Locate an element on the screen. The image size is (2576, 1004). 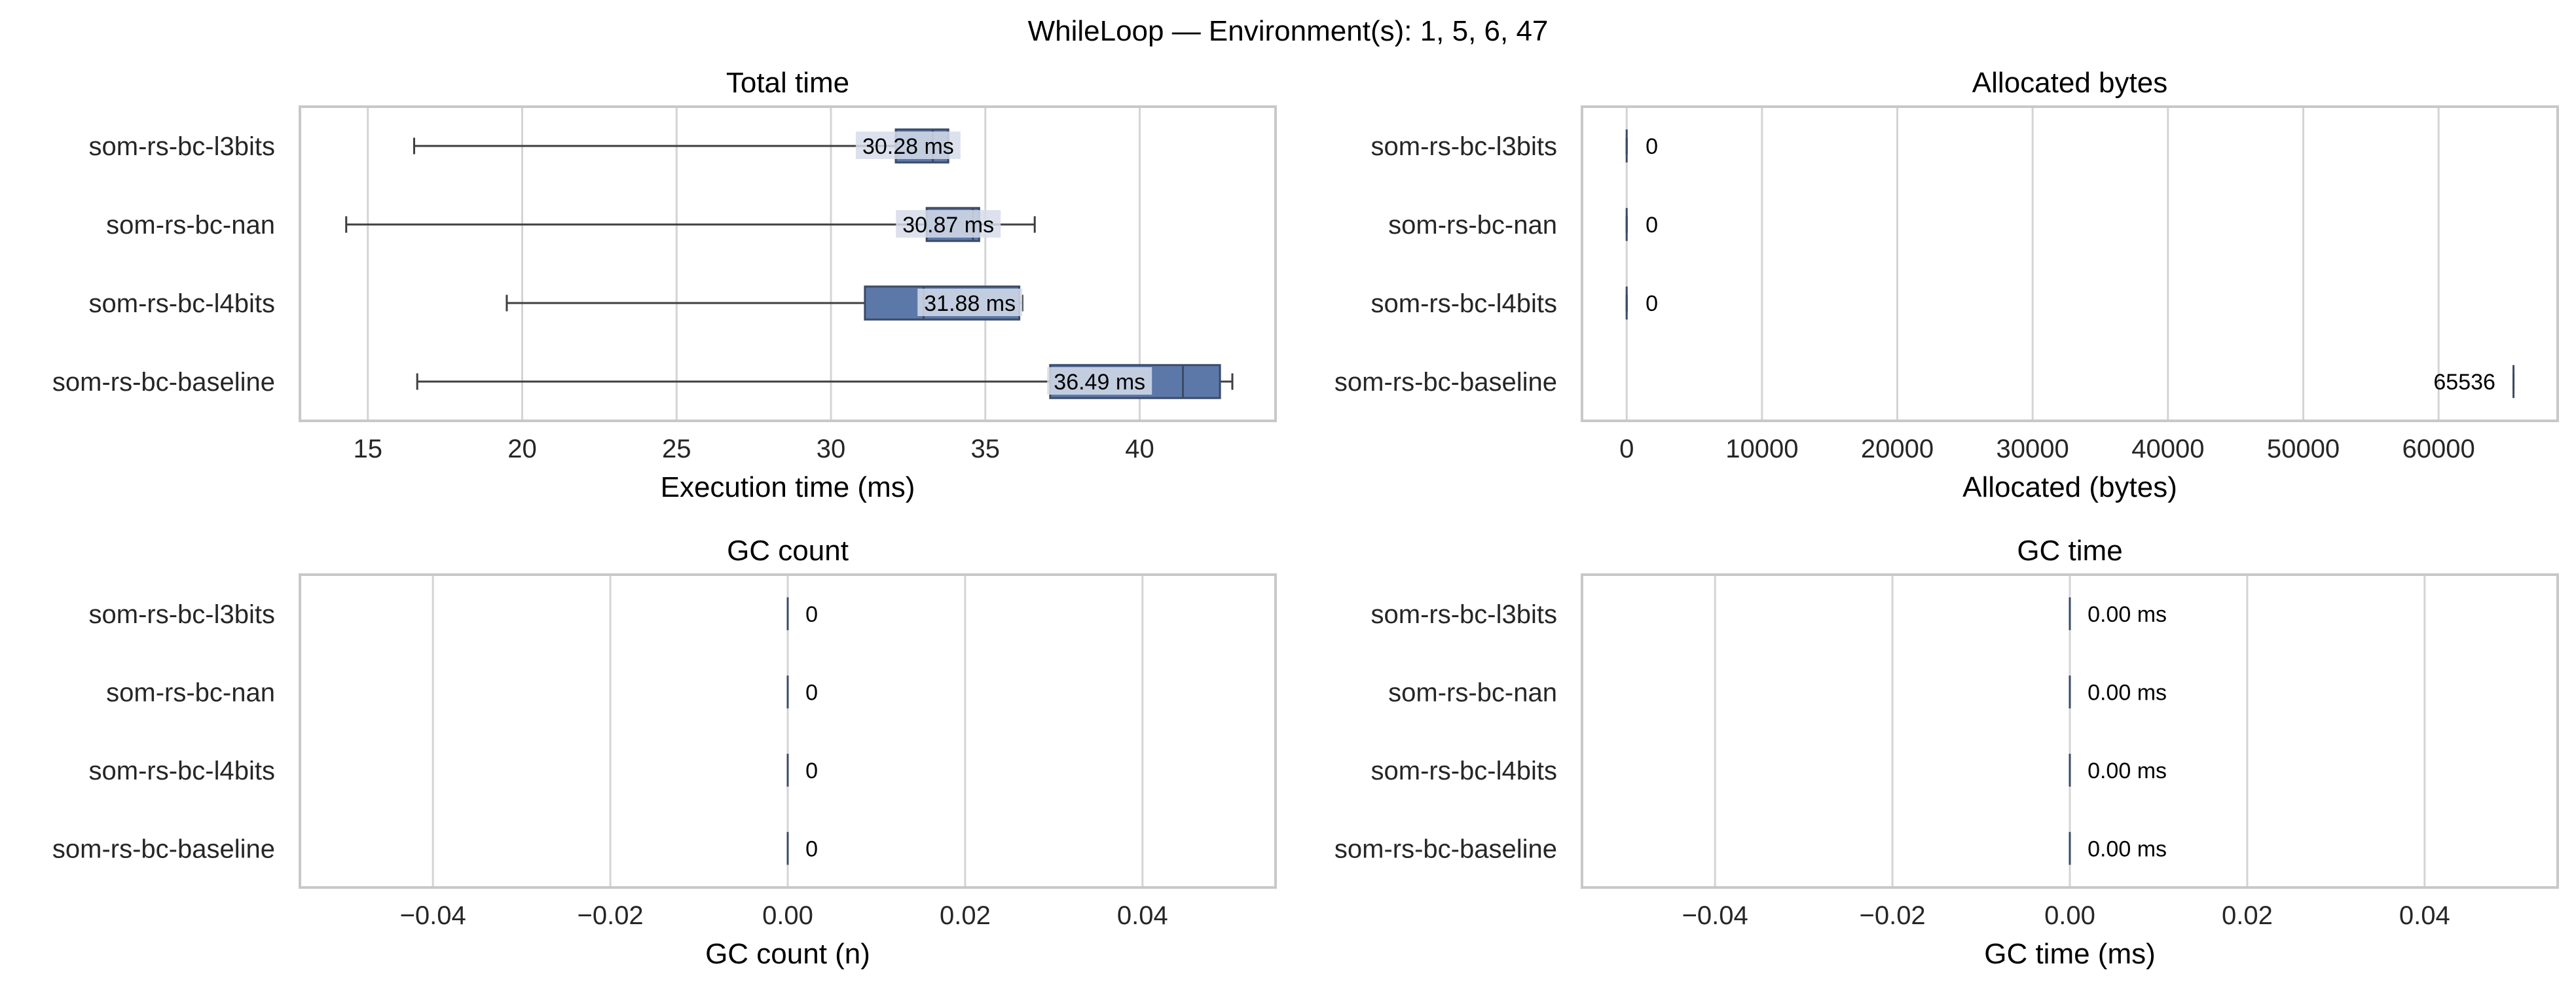
x-tick-label: 35 is located at coordinates (986, 449).